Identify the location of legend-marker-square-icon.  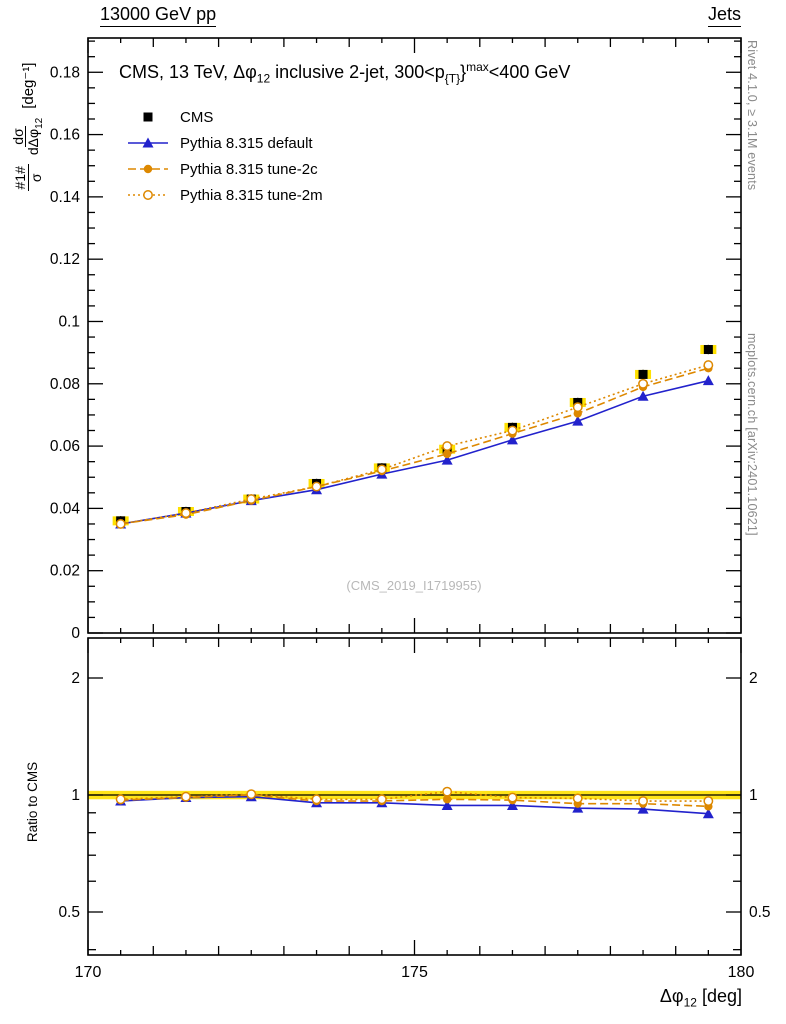
(148, 117).